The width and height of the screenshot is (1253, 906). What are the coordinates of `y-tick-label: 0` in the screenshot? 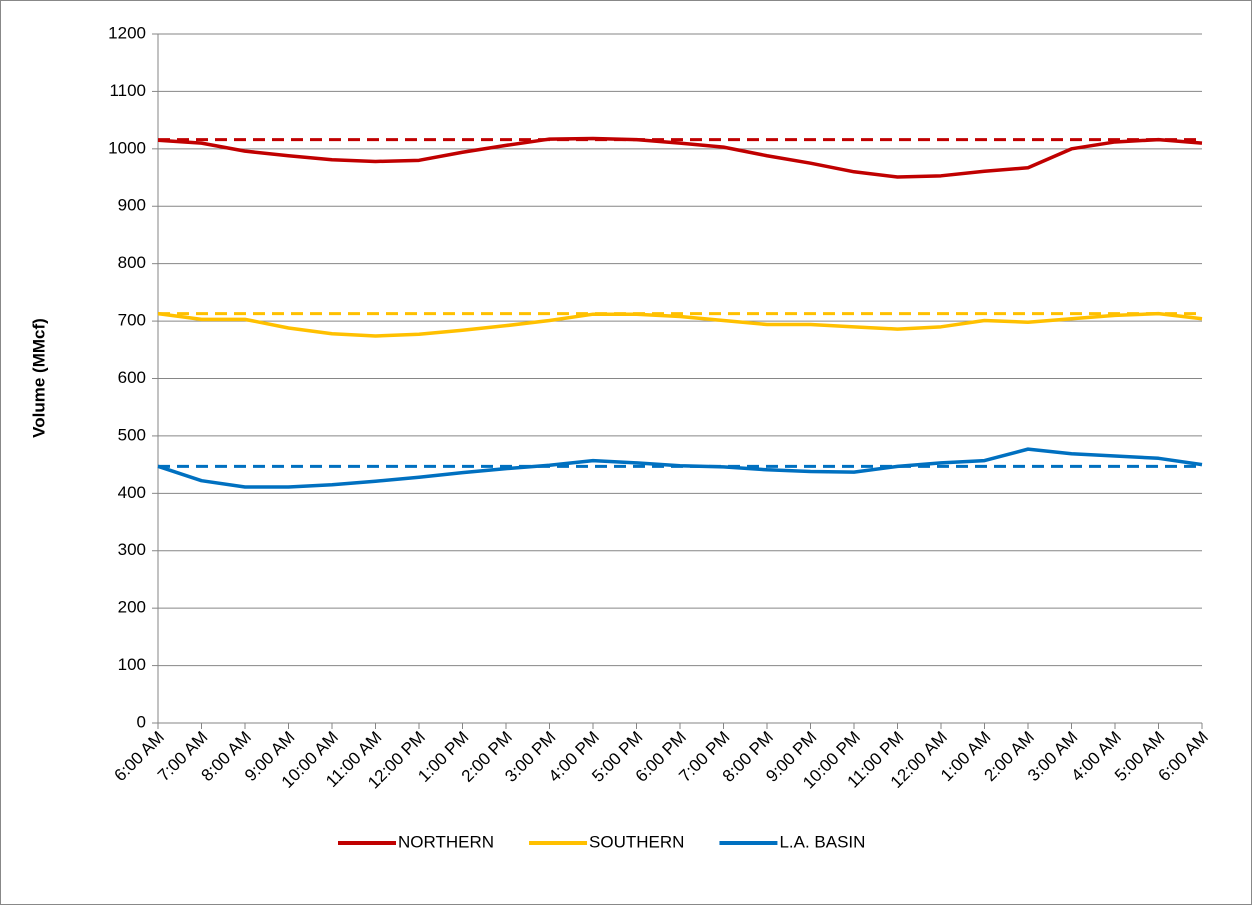 It's located at (141, 721).